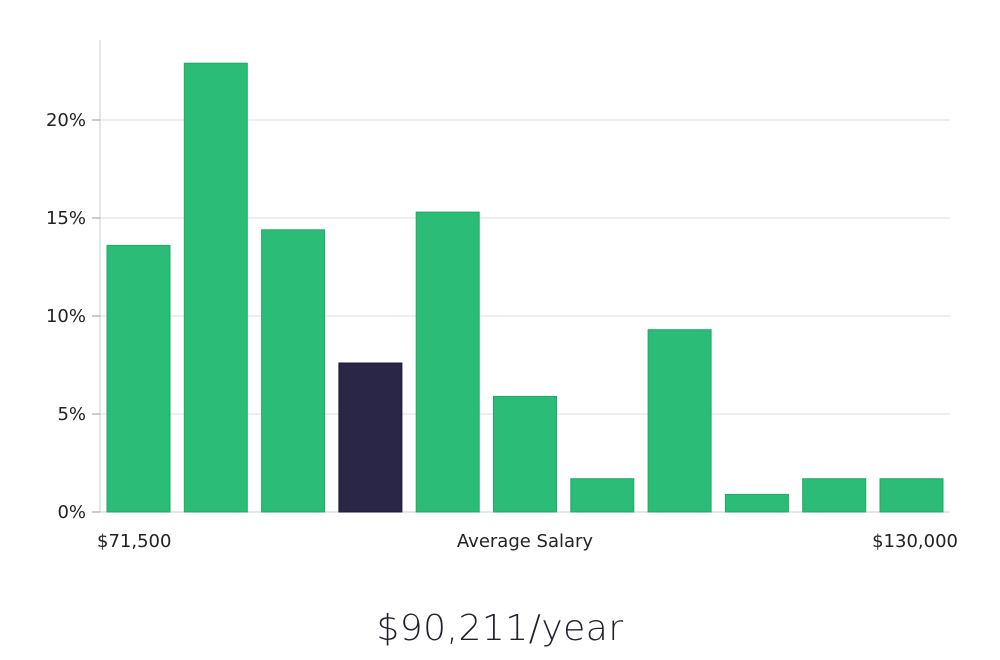 This screenshot has height=660, width=1000. I want to click on y-tick-label: 0%, so click(71, 512).